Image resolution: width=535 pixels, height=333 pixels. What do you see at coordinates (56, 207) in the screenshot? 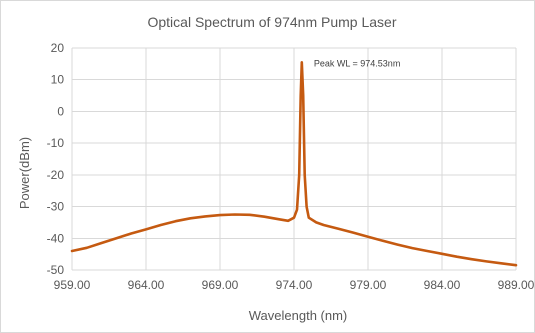
I see `y-tick-label: -30` at bounding box center [56, 207].